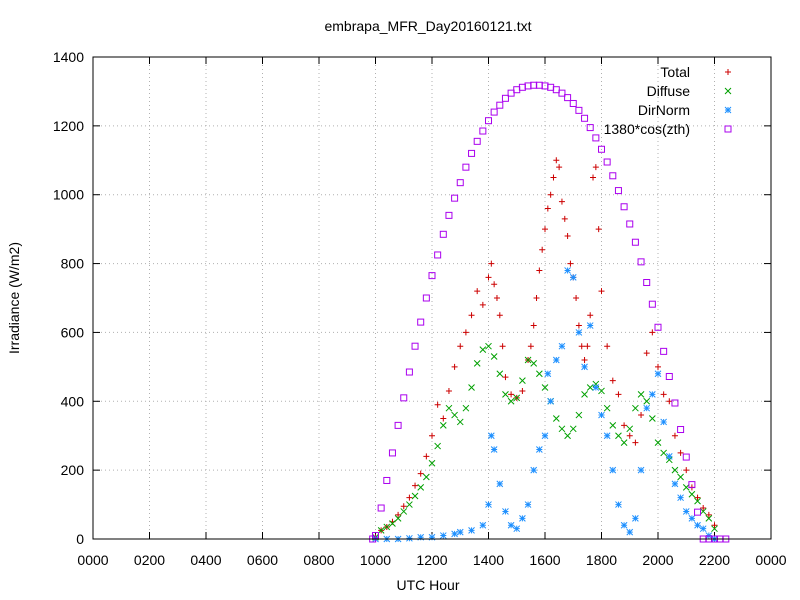 The image size is (800, 600). What do you see at coordinates (668, 100) in the screenshot?
I see `legend: Total Diffuse DirNorm 1380*cos(zth)` at bounding box center [668, 100].